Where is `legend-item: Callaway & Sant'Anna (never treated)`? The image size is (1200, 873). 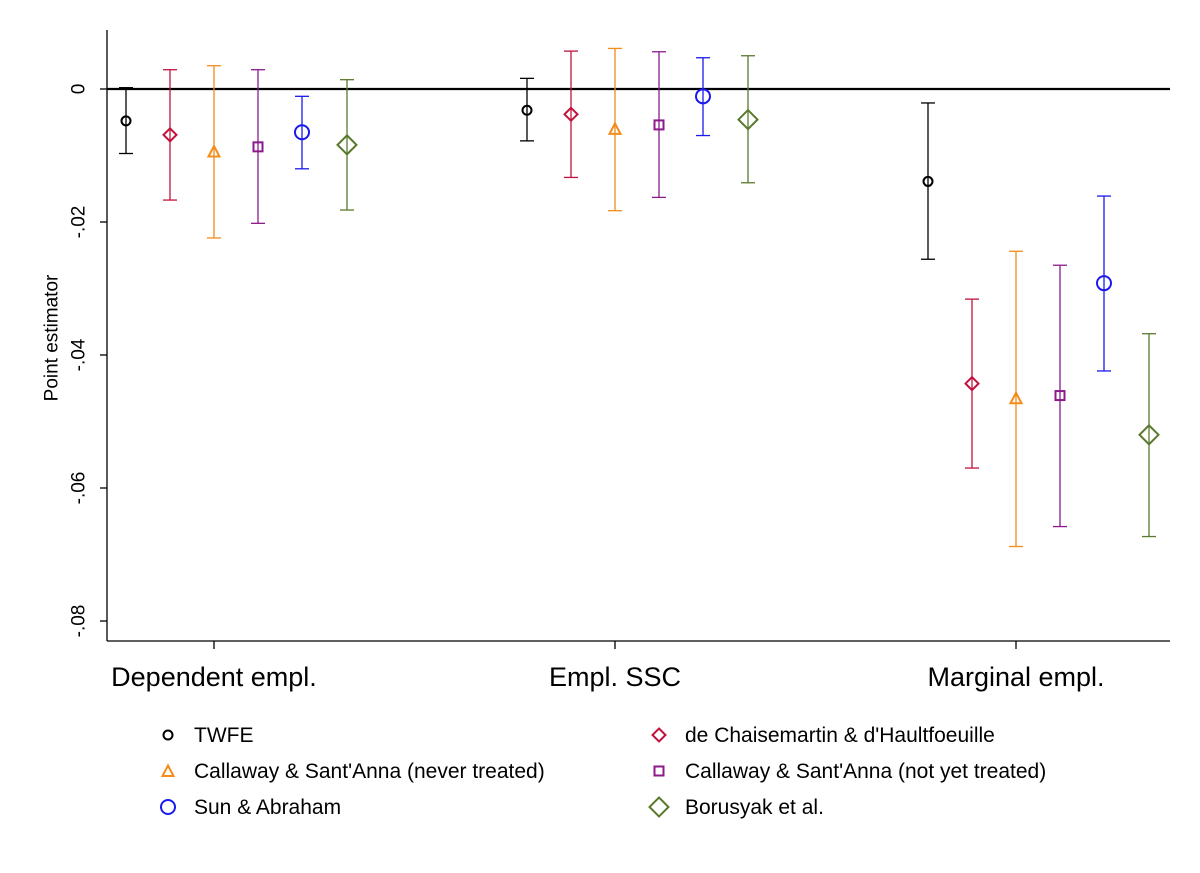 legend-item: Callaway & Sant'Anna (never treated) is located at coordinates (352, 771).